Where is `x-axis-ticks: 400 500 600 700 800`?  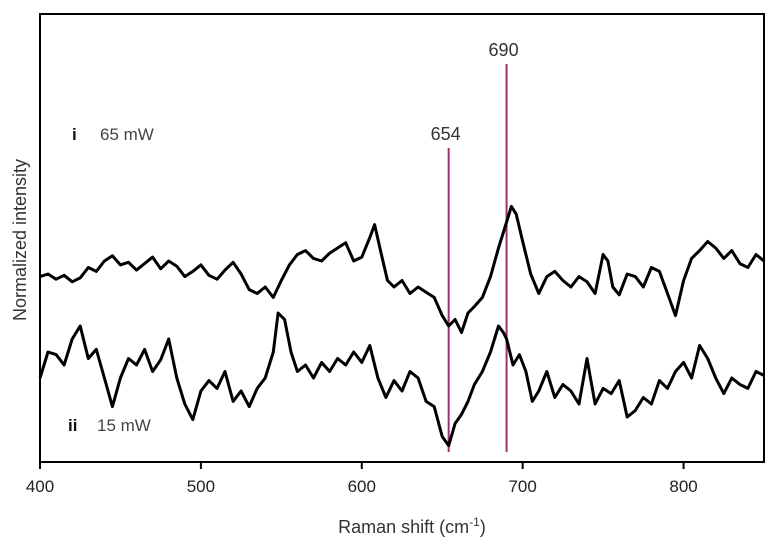
x-axis-ticks: 400 500 600 700 800 is located at coordinates (362, 479).